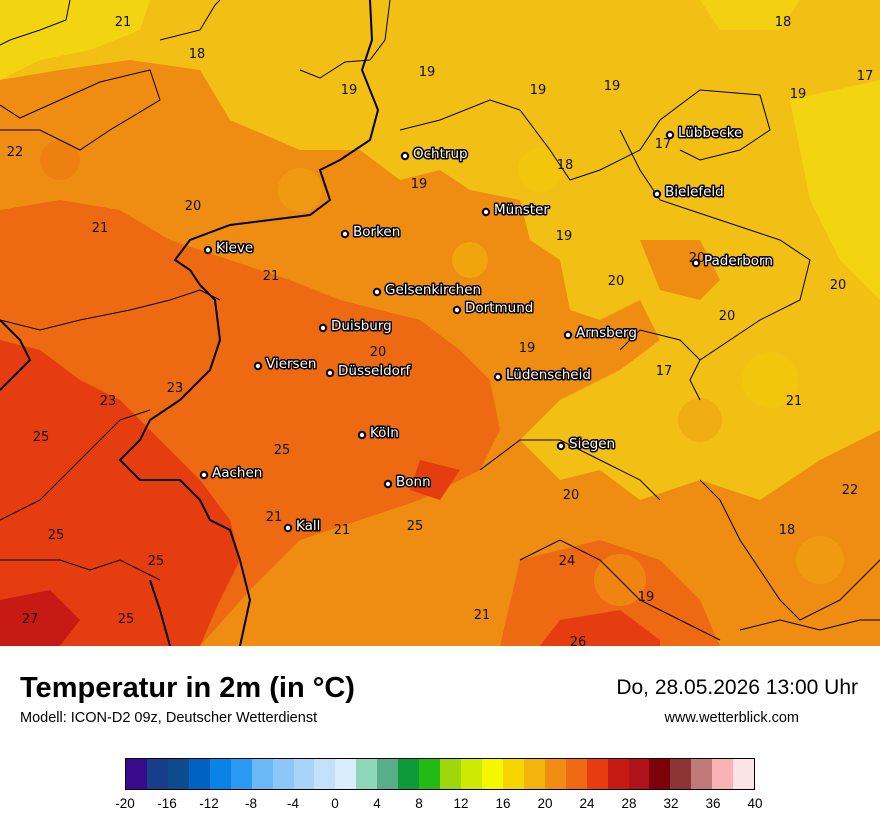  I want to click on scale-tick-label: 8, so click(419, 803).